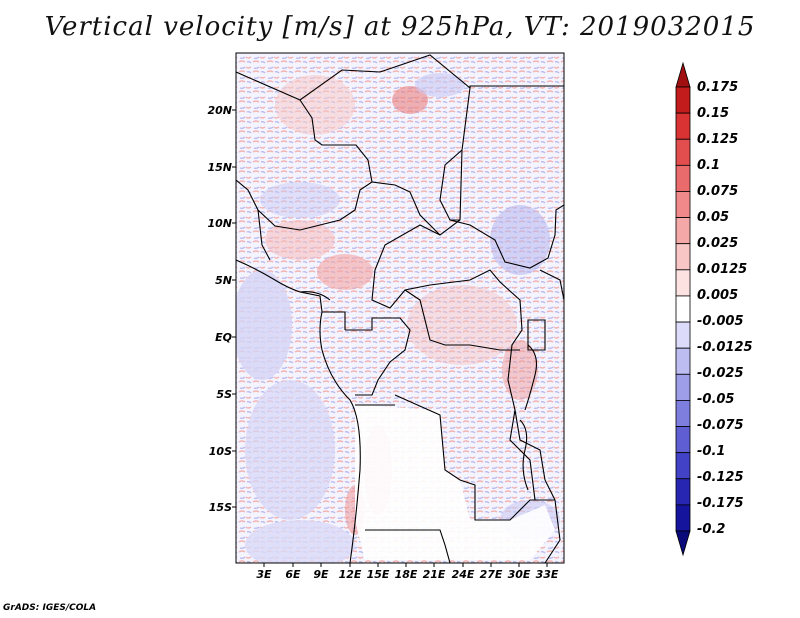 Image resolution: width=800 pixels, height=618 pixels. I want to click on lat-label-10s: 10S, so click(220, 451).